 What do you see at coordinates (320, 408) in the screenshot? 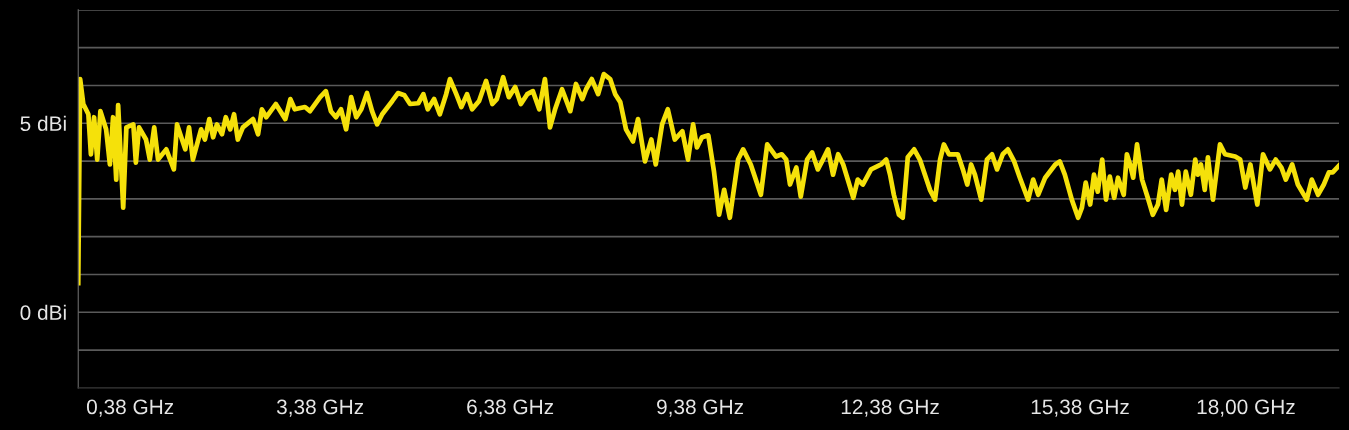
I see `x-tick-label: 3,38 GHz` at bounding box center [320, 408].